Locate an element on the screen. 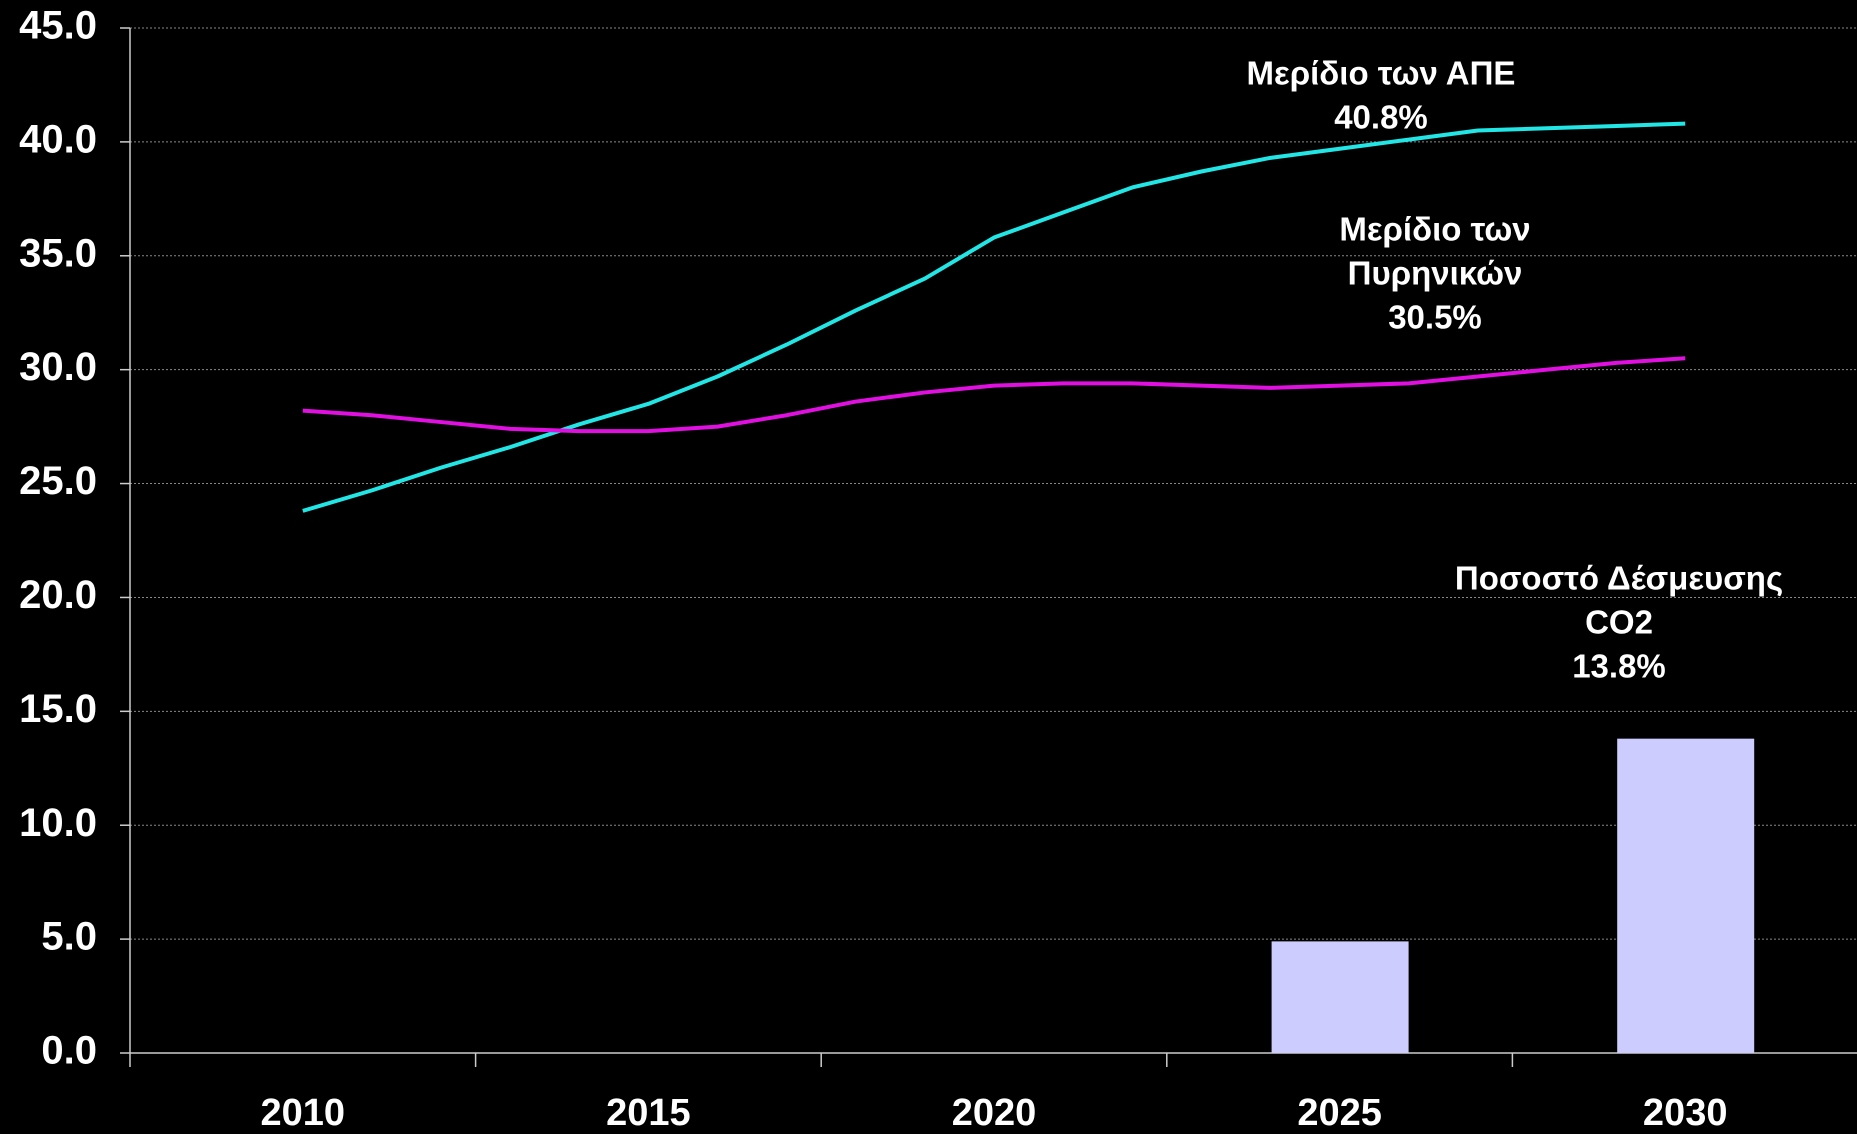  annotation: Πυρηνικών is located at coordinates (1435, 273).